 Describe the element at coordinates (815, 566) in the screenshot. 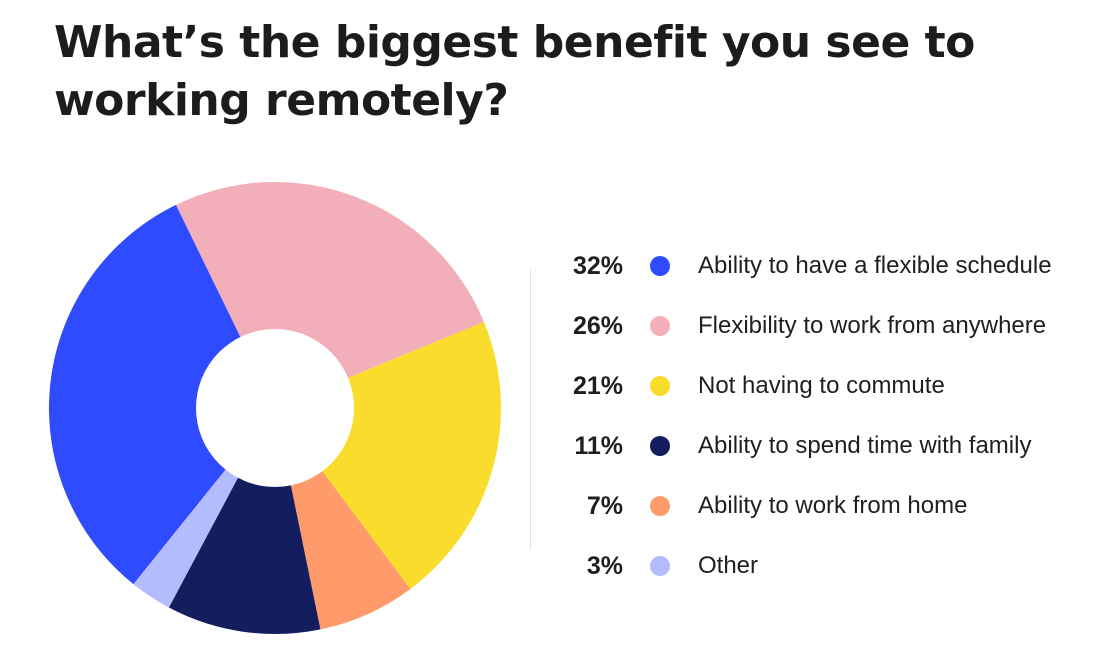

I see `legend-item-other: 3% Other` at that location.